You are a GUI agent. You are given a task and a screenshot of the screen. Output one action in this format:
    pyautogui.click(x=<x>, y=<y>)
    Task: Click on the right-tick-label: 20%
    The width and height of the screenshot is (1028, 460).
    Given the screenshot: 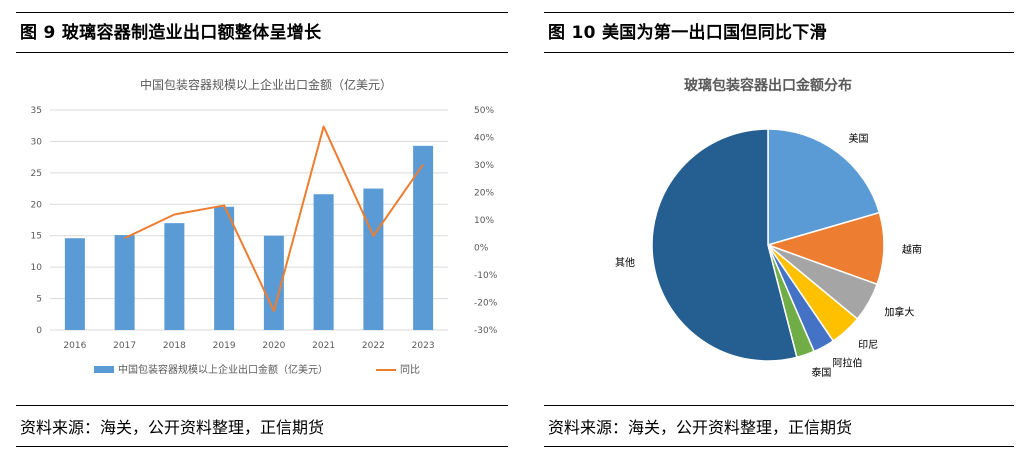 What is the action you would take?
    pyautogui.click(x=484, y=194)
    